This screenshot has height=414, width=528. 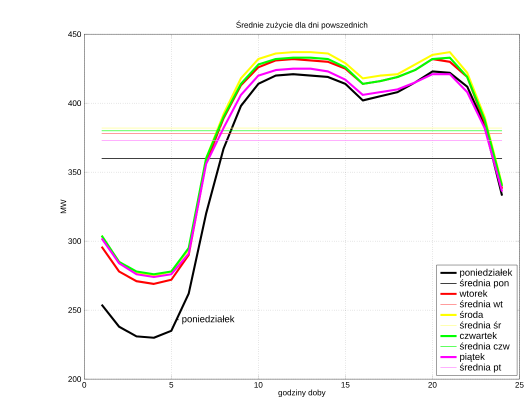 What do you see at coordinates (75, 34) in the screenshot?
I see `y-tick-label: 450` at bounding box center [75, 34].